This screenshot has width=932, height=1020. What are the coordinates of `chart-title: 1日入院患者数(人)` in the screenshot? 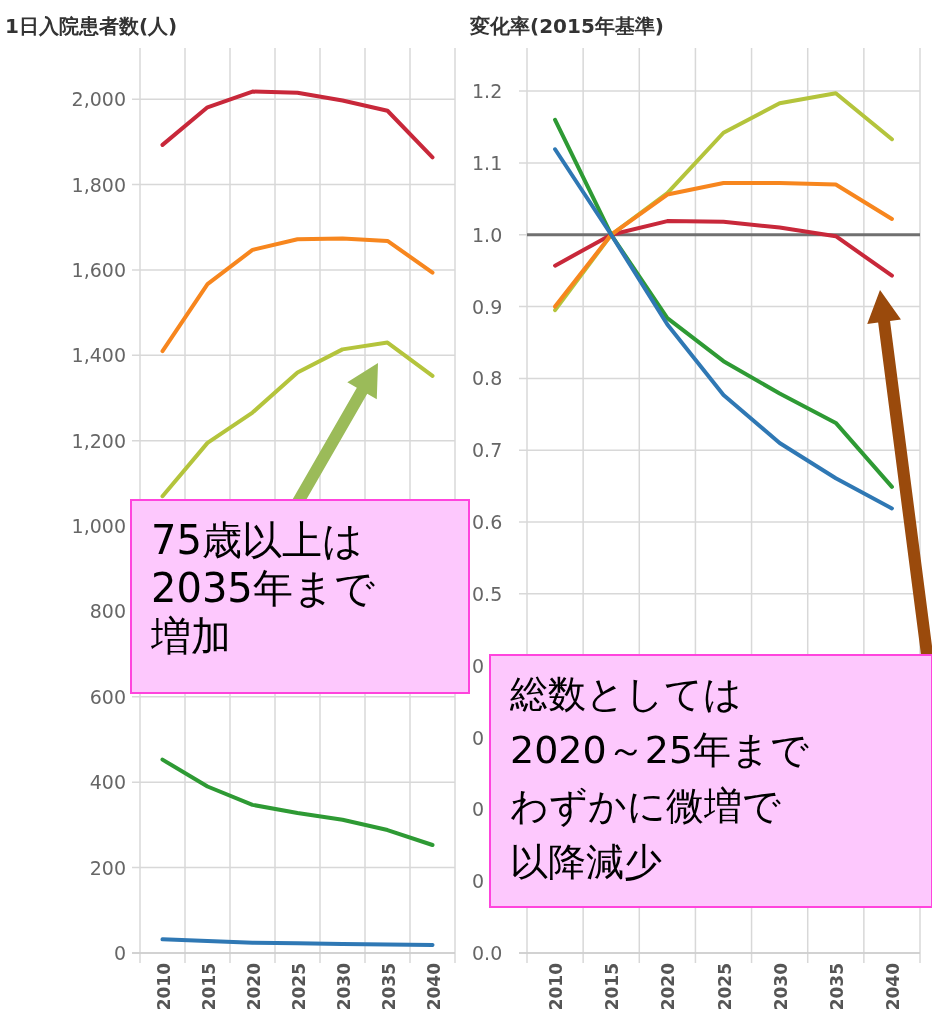 It's located at (91, 26).